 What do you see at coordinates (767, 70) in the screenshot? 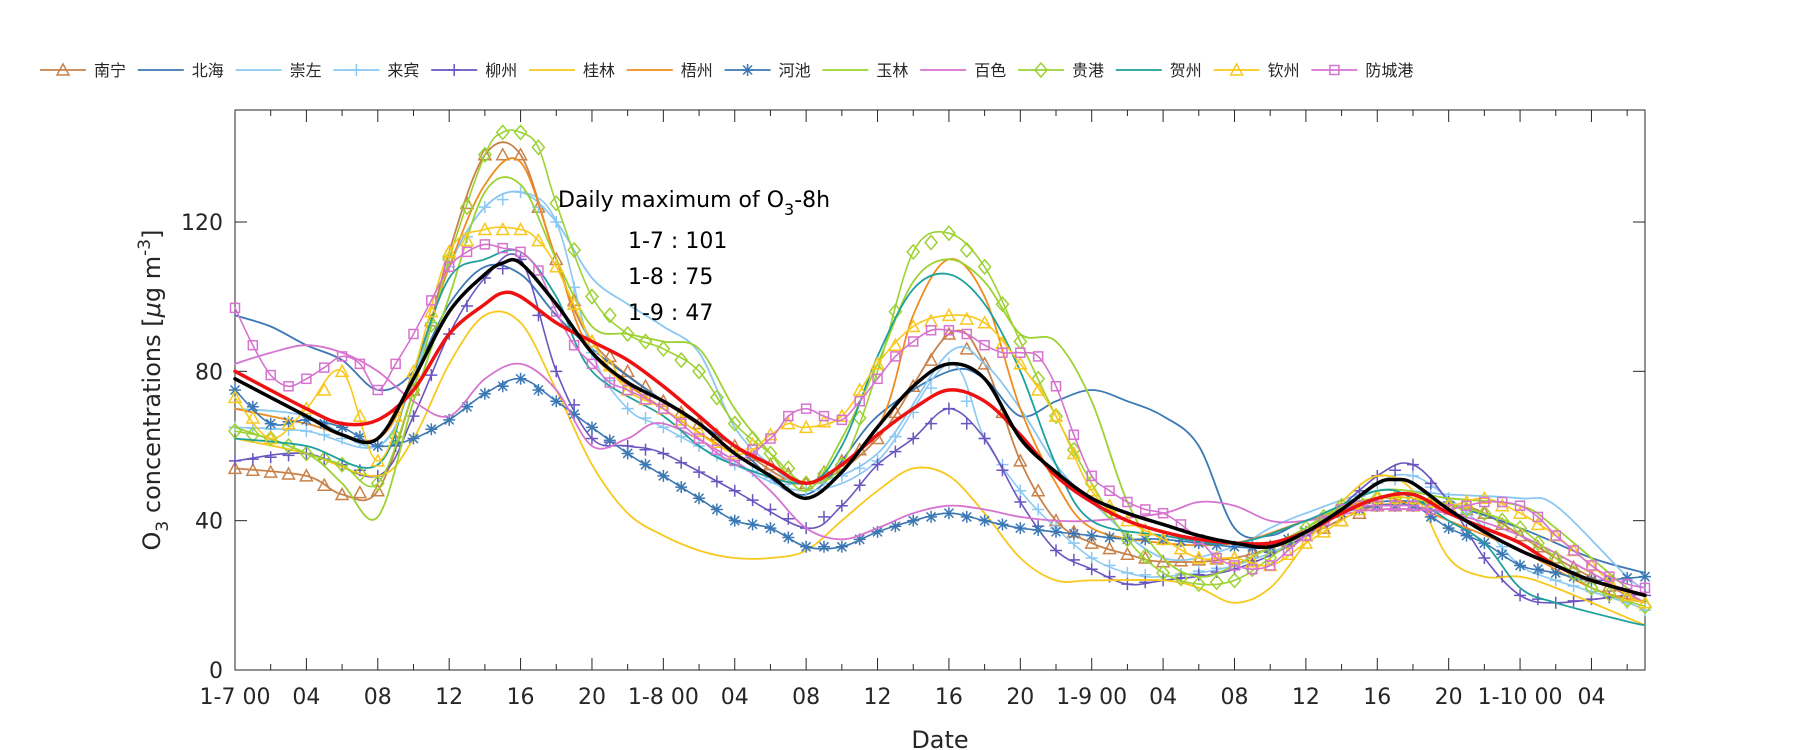
I see `legend-item: 河池` at bounding box center [767, 70].